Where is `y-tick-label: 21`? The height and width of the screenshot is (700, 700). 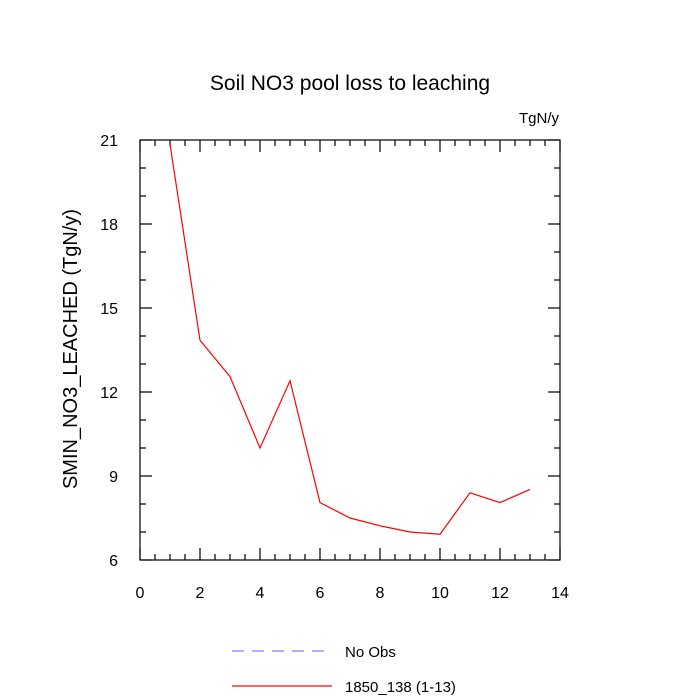
y-tick-label: 21 is located at coordinates (109, 141).